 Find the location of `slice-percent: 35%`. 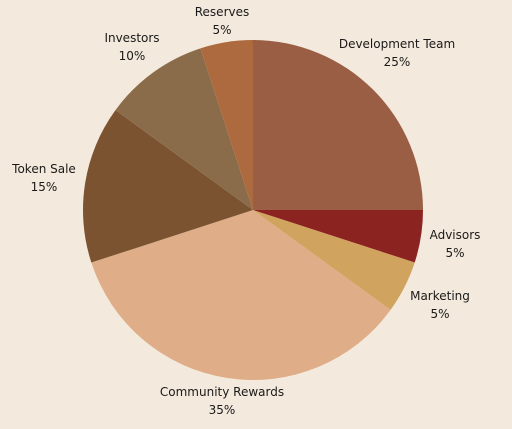

slice-percent: 35% is located at coordinates (222, 410).